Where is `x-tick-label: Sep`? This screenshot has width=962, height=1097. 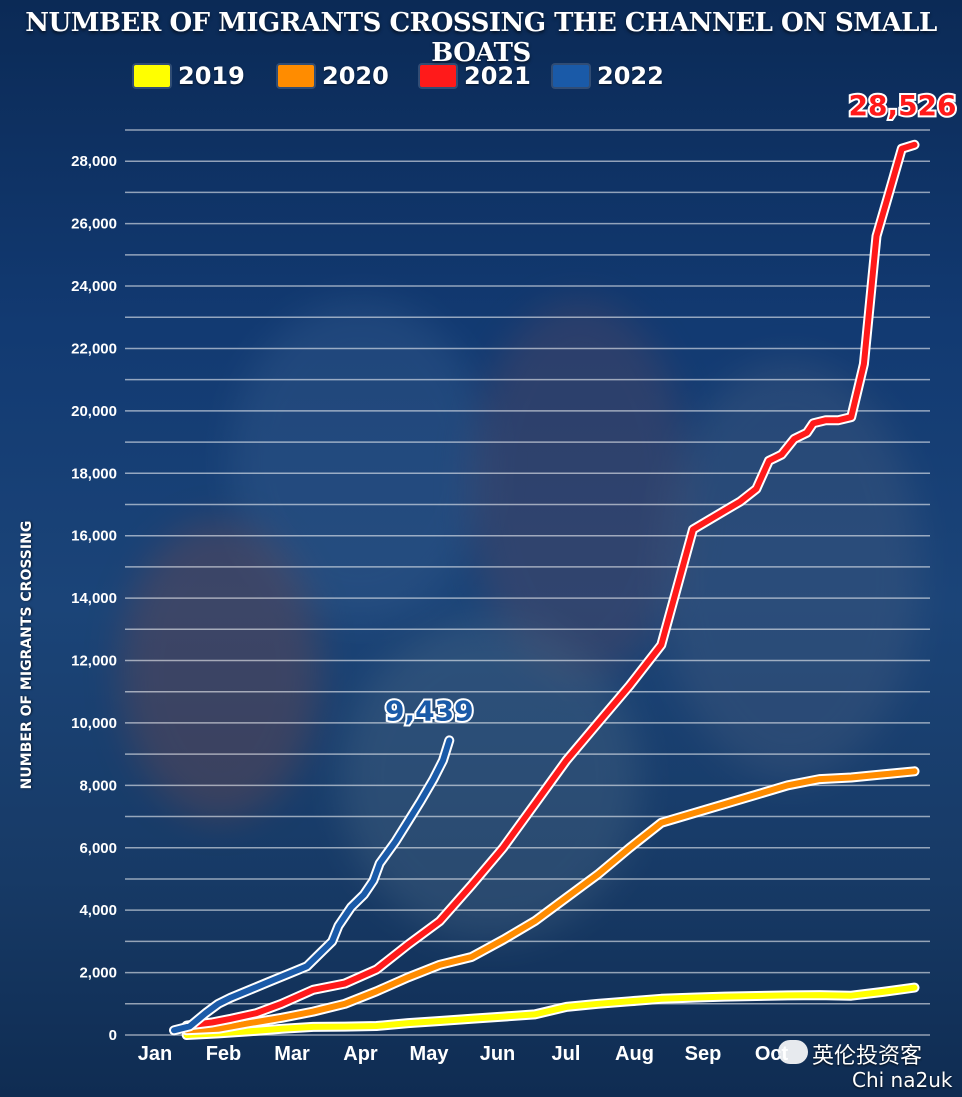 x-tick-label: Sep is located at coordinates (703, 1054).